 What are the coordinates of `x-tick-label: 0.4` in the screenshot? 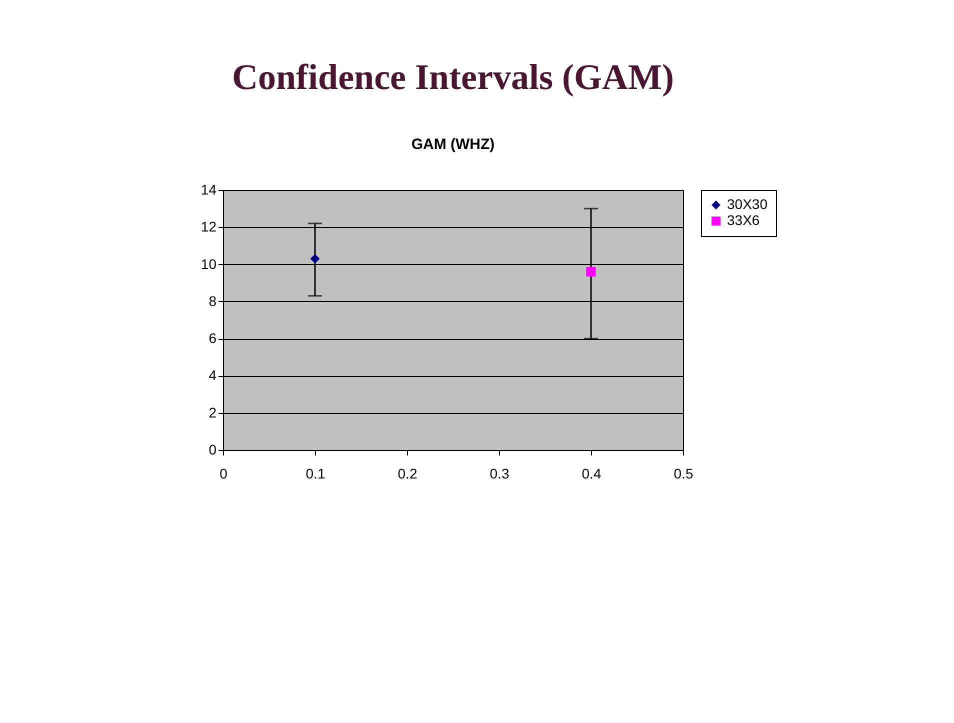 It's located at (592, 474).